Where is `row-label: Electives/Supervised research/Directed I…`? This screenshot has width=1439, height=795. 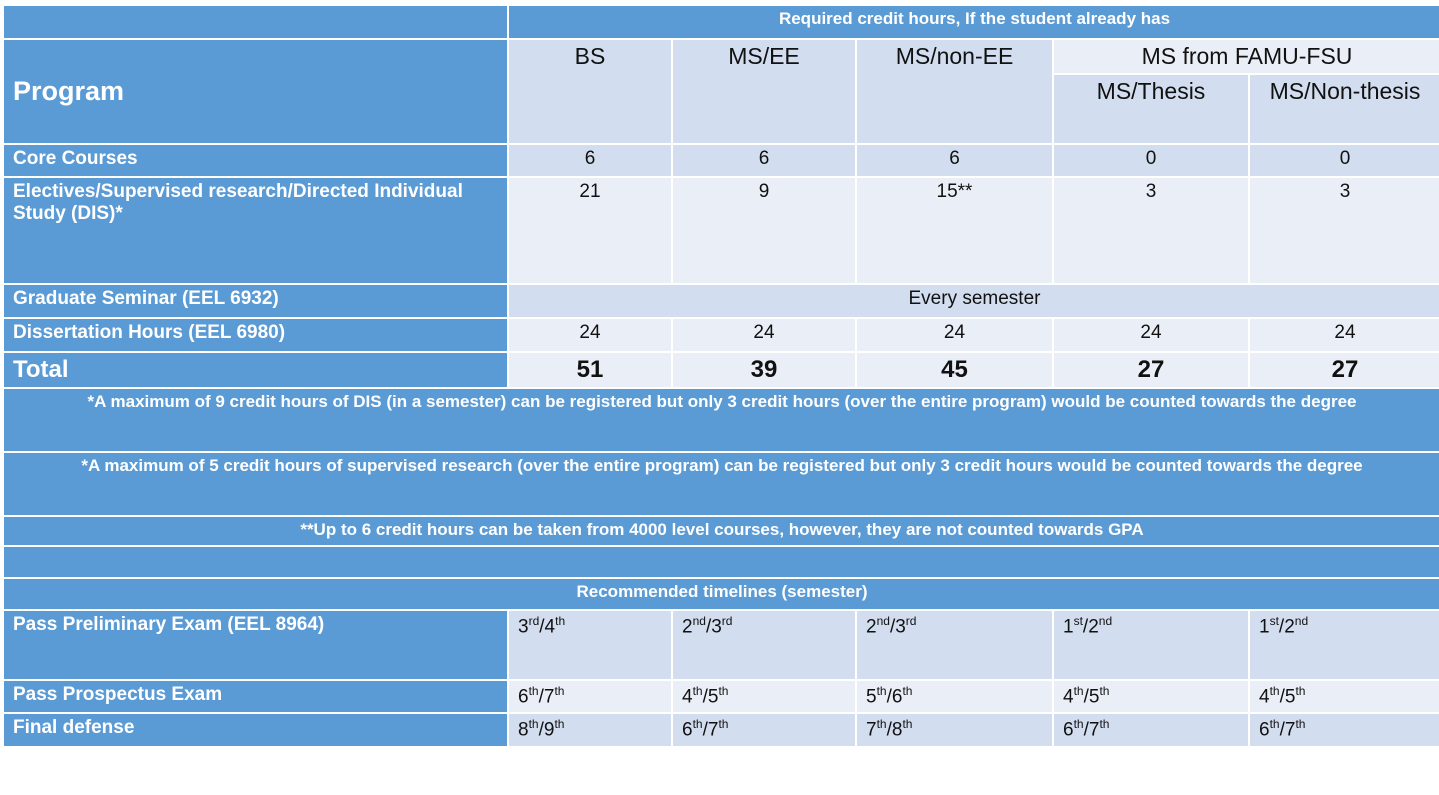 row-label: Electives/Supervised research/Directed I… is located at coordinates (255, 230).